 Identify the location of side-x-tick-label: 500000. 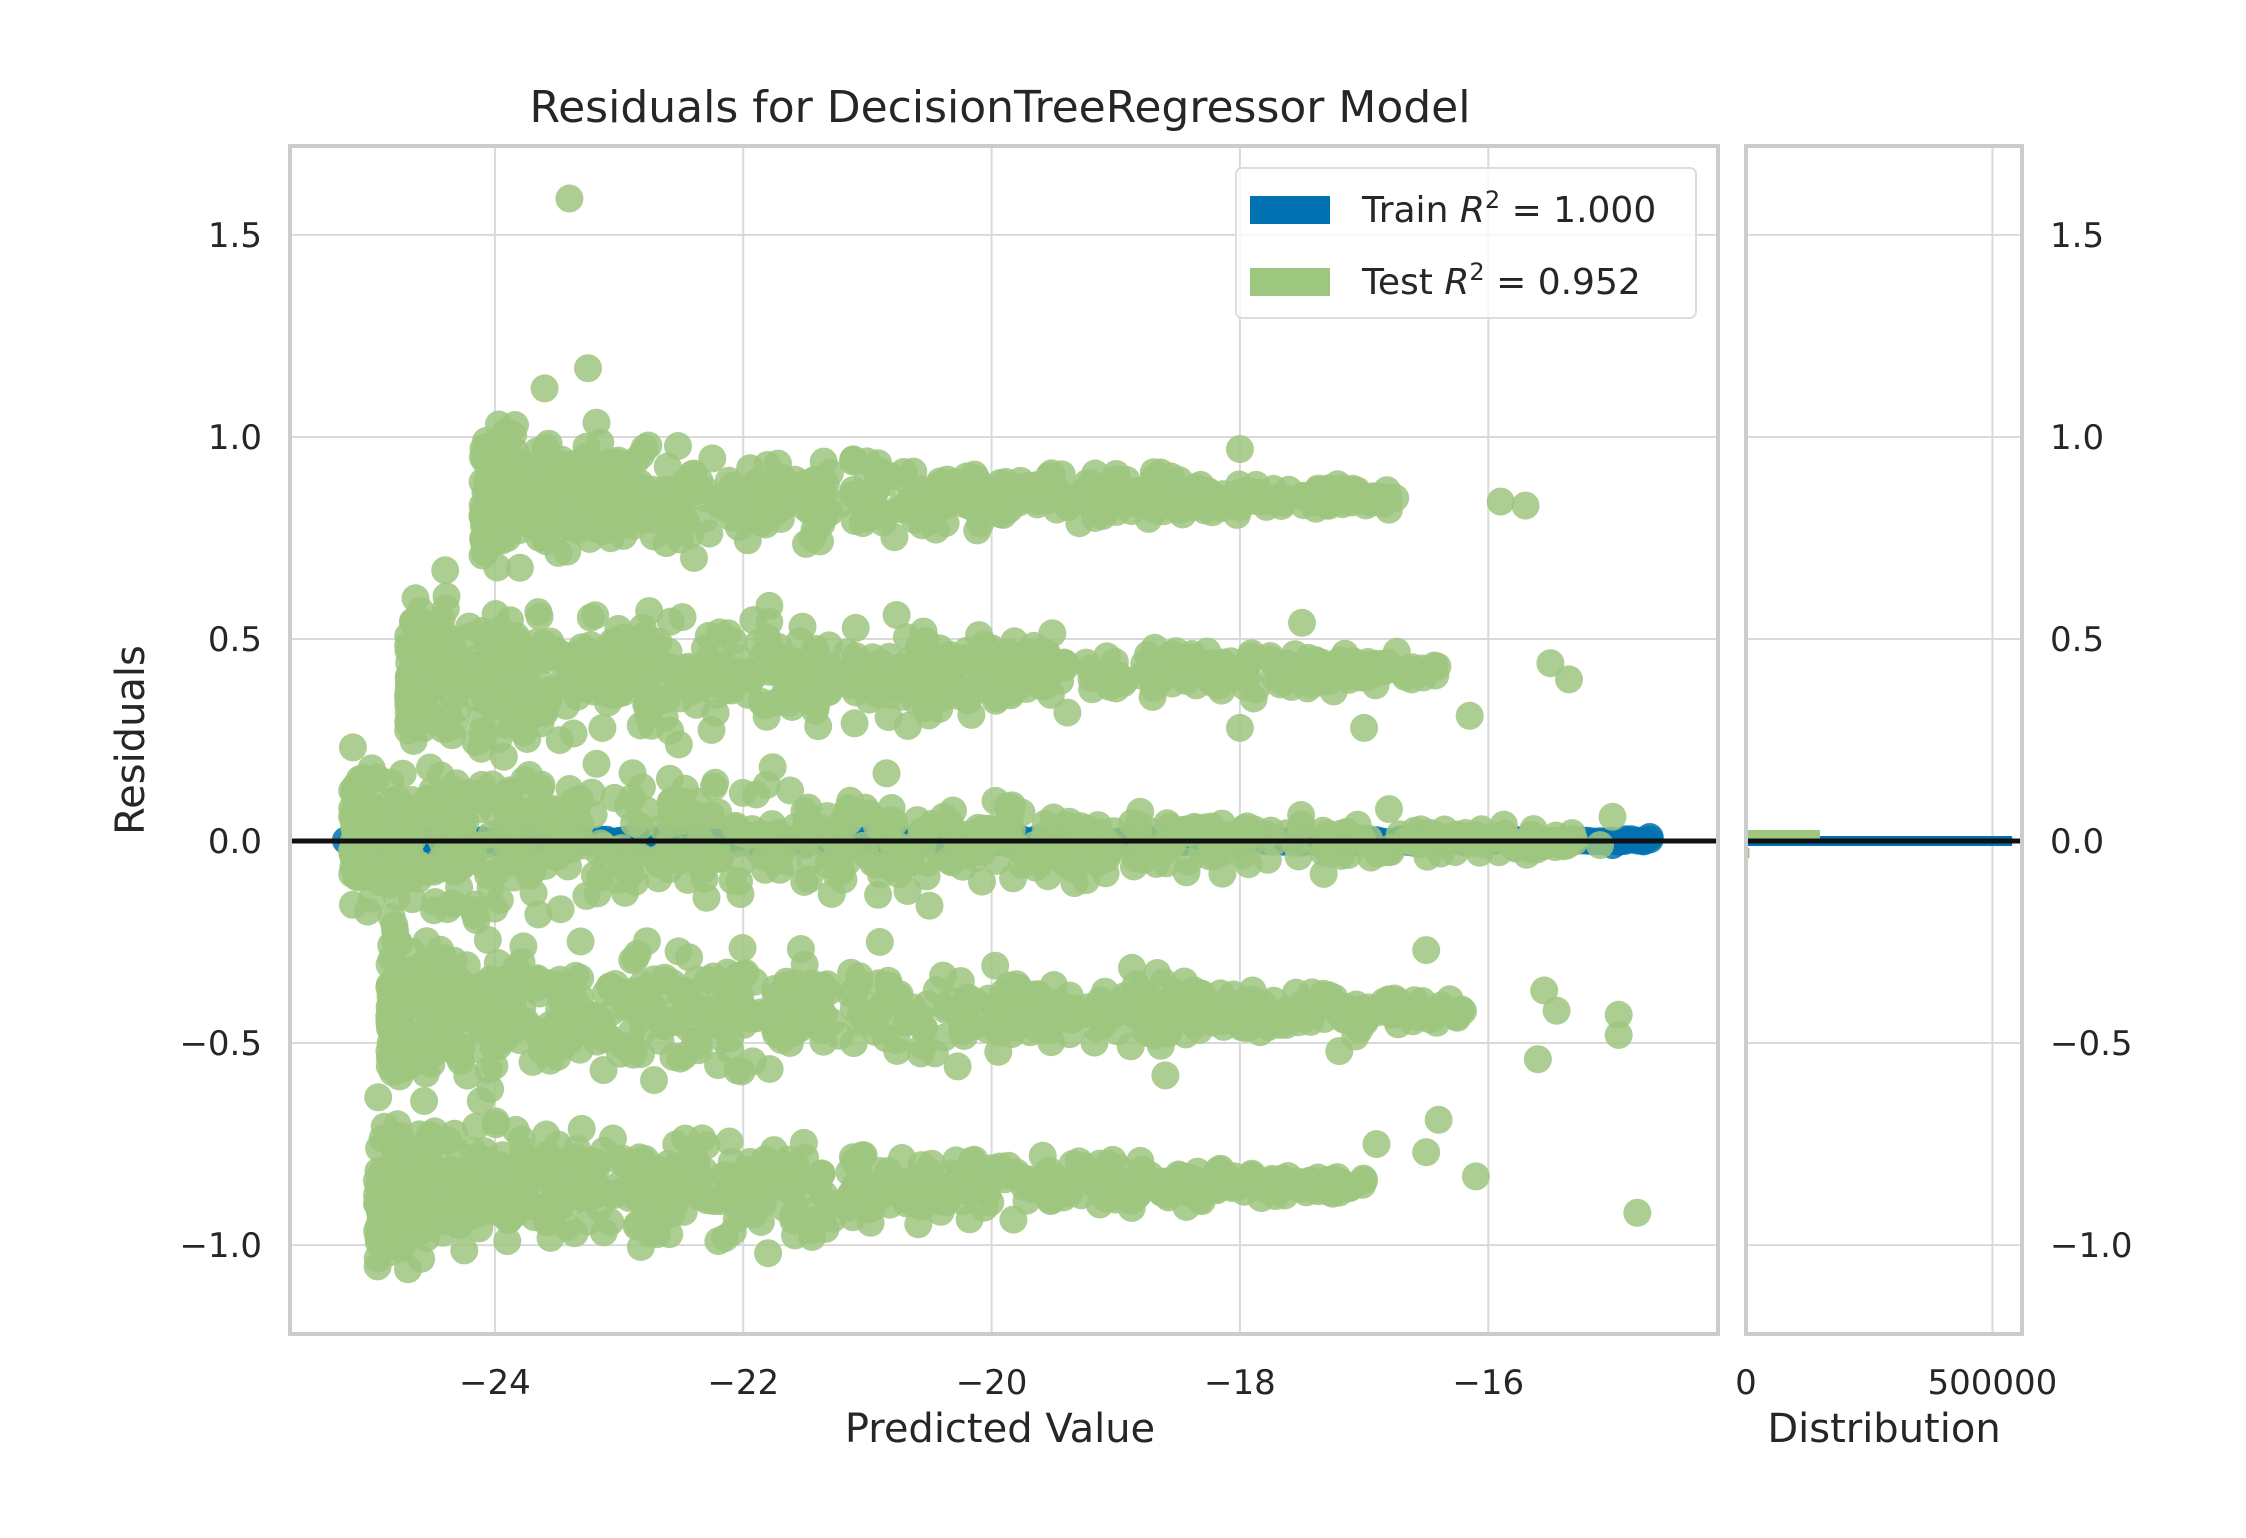
(1993, 1383).